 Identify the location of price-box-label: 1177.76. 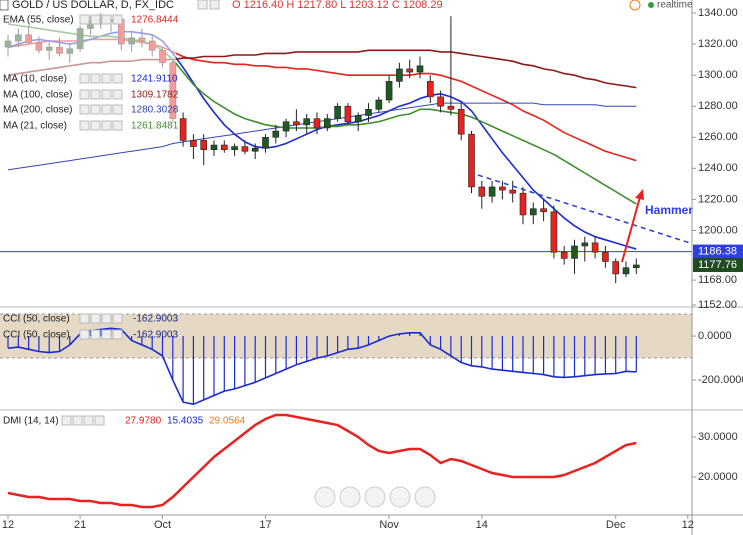
(717, 265).